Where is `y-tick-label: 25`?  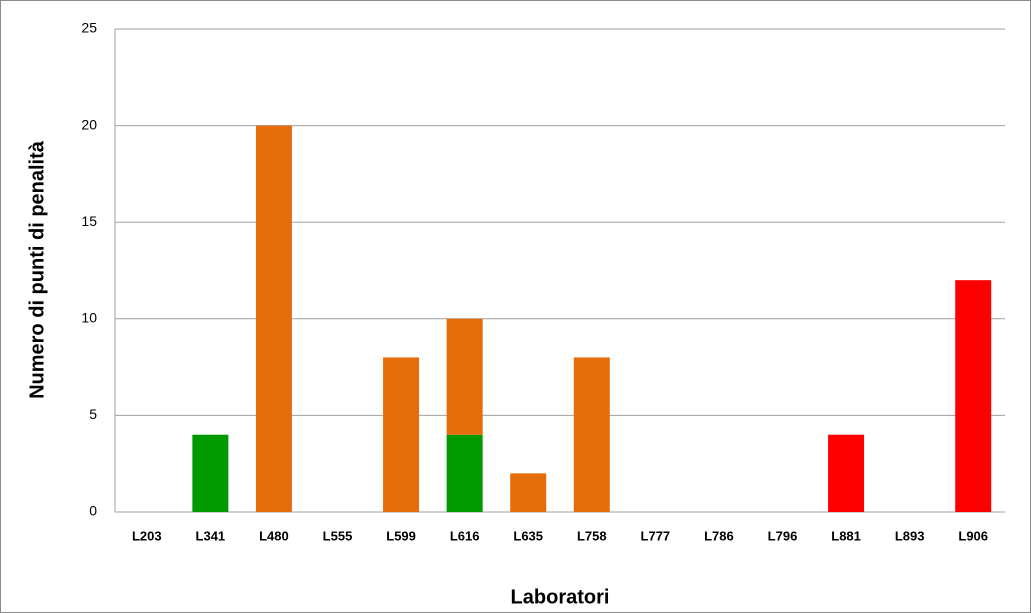
y-tick-label: 25 is located at coordinates (89, 28).